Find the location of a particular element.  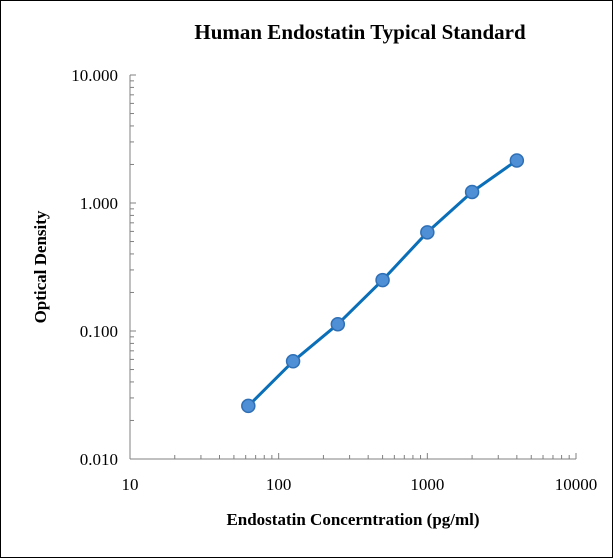

x-tick-label: 1000 is located at coordinates (427, 484).